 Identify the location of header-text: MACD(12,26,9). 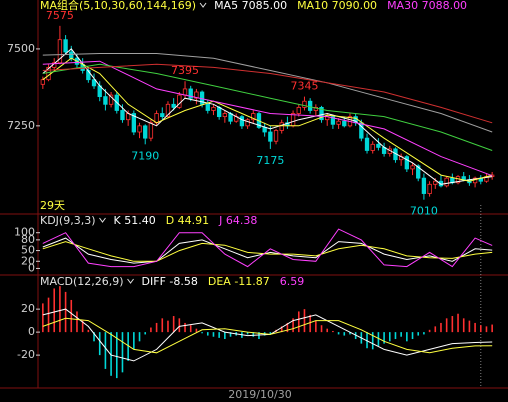
(82, 281).